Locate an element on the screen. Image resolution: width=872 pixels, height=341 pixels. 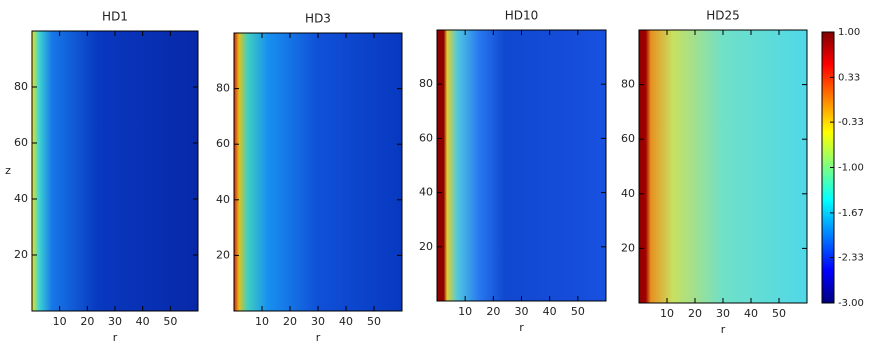
panel-title: HD25 is located at coordinates (723, 16).